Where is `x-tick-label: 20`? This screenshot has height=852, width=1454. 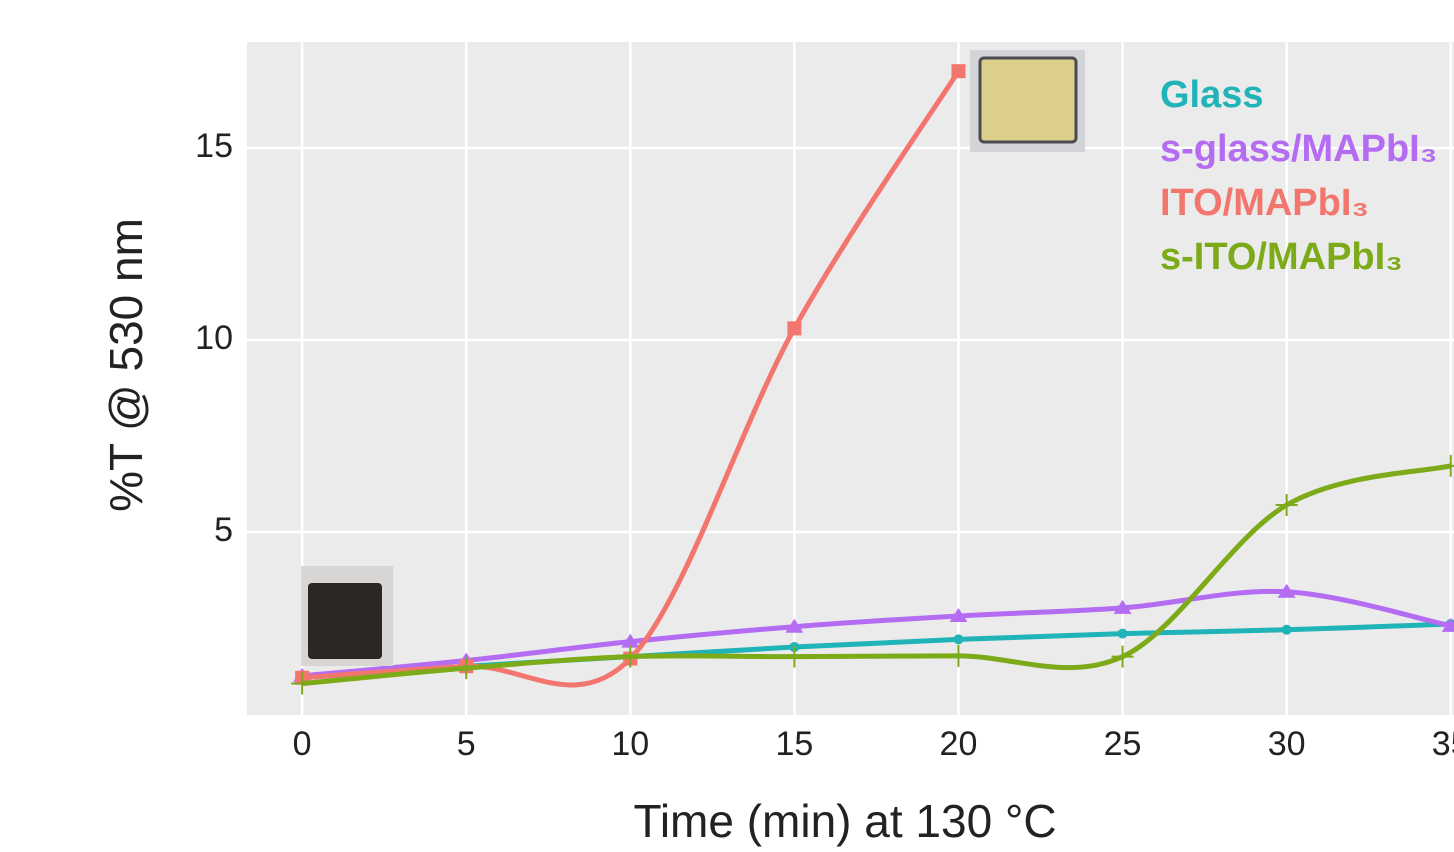
x-tick-label: 20 is located at coordinates (959, 744).